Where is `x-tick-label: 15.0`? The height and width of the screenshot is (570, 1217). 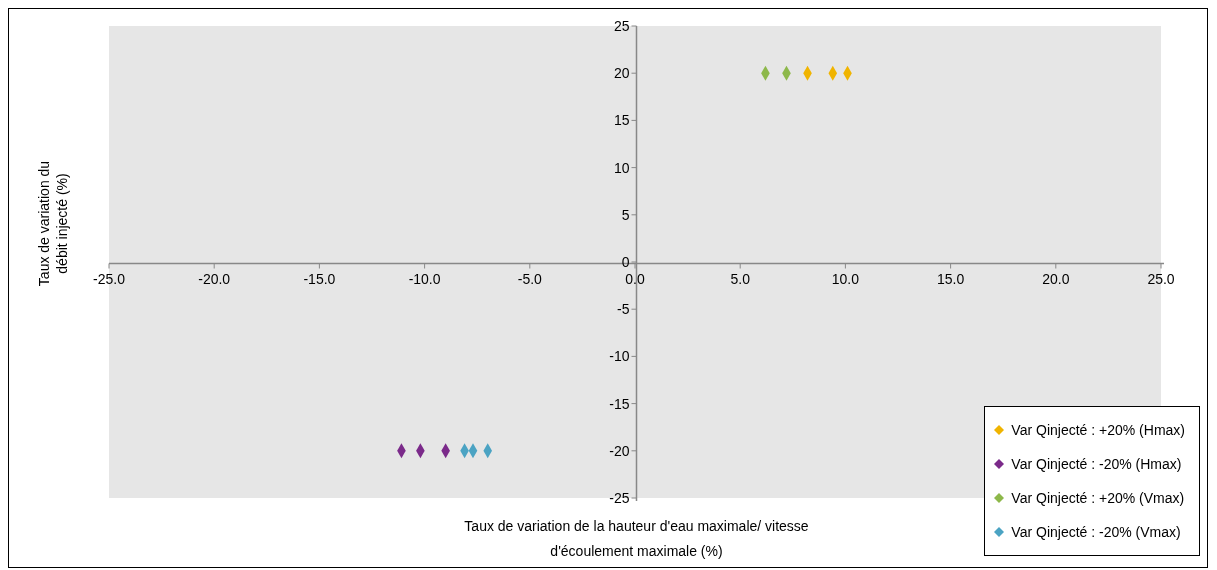 x-tick-label: 15.0 is located at coordinates (950, 278).